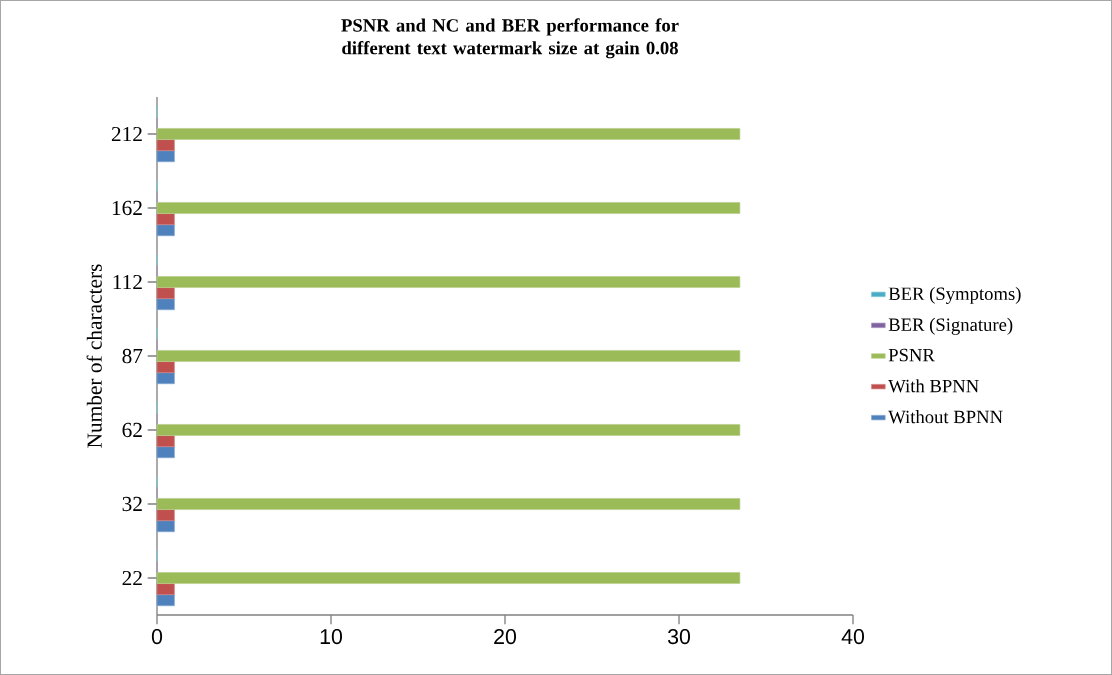  I want to click on x-tick-label: 10, so click(331, 637).